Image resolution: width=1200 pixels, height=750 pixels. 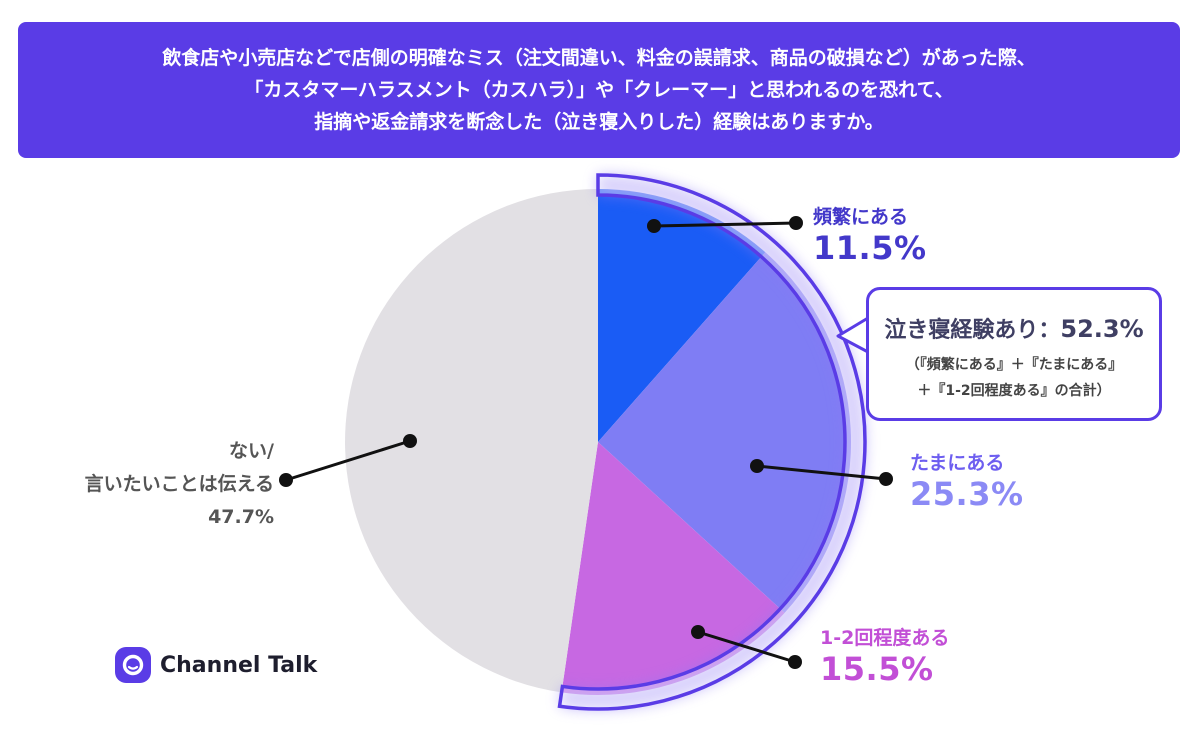 What do you see at coordinates (795, 662) in the screenshot?
I see `leader-once-or-twice-dot-end` at bounding box center [795, 662].